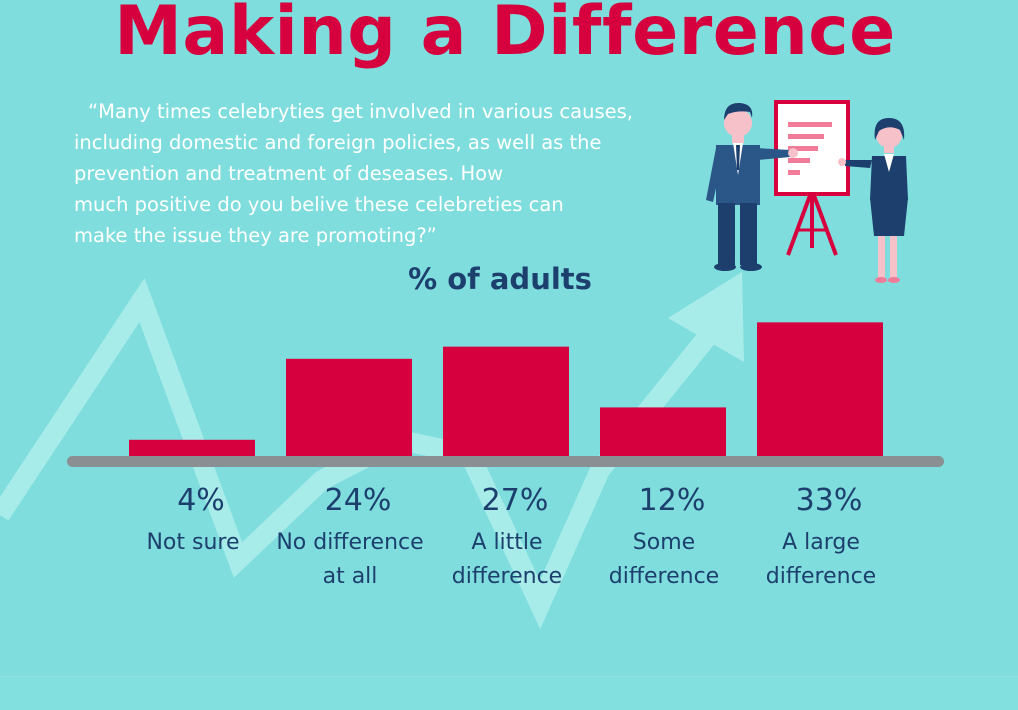 This screenshot has height=710, width=1018. I want to click on category-label: Not sure, so click(192, 542).